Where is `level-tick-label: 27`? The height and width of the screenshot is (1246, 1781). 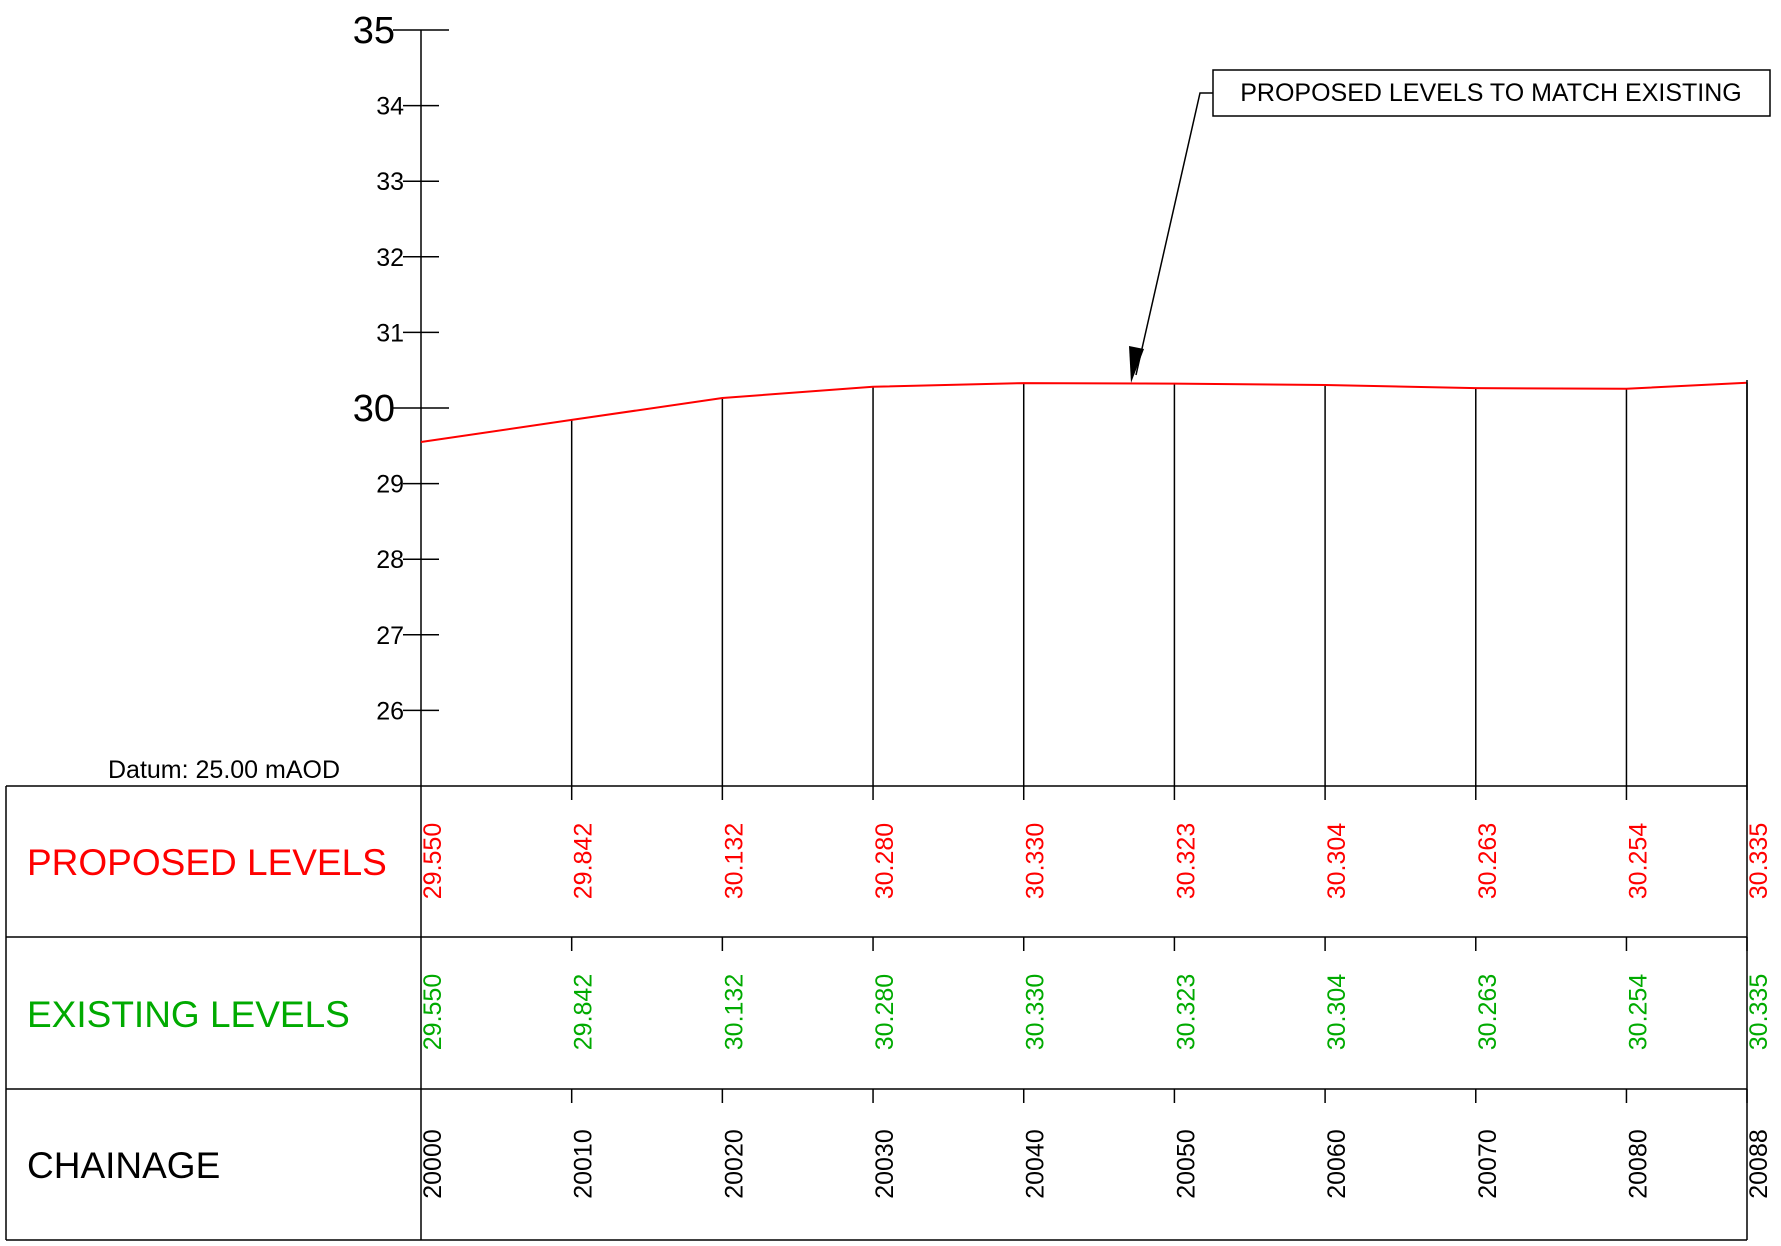 level-tick-label: 27 is located at coordinates (390, 636).